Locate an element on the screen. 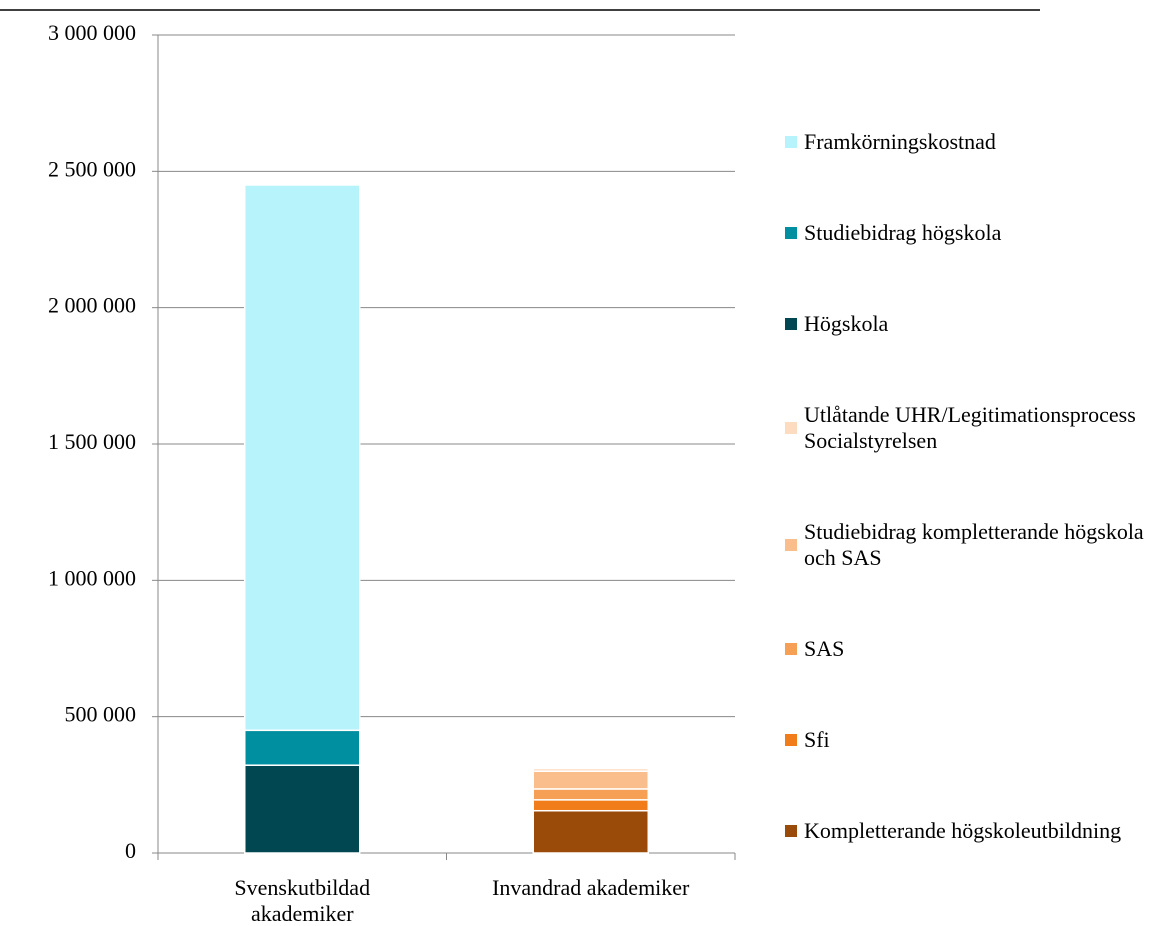 This screenshot has width=1163, height=926. y-tick-label: 500 000 is located at coordinates (101, 714).